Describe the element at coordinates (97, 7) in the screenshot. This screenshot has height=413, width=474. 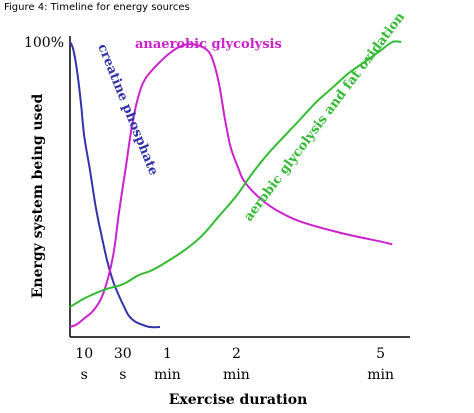
I see `figure-caption: Figure 4: Timeline for energy sources` at that location.